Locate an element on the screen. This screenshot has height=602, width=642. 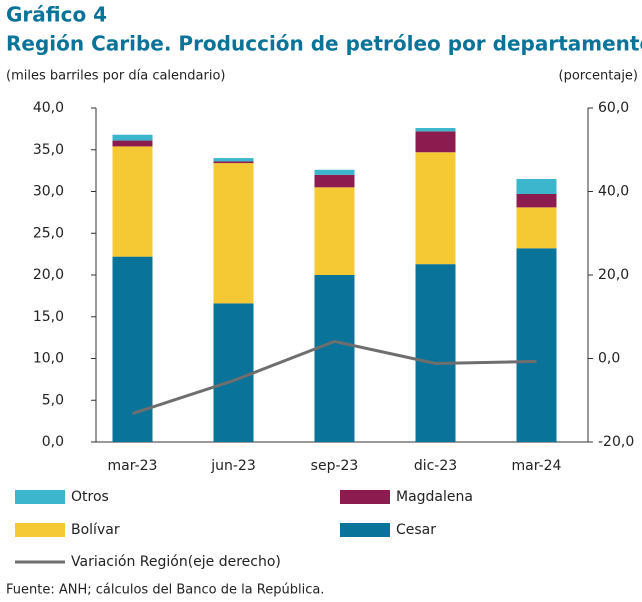
y-tick-label: 15,0 is located at coordinates (48, 317).